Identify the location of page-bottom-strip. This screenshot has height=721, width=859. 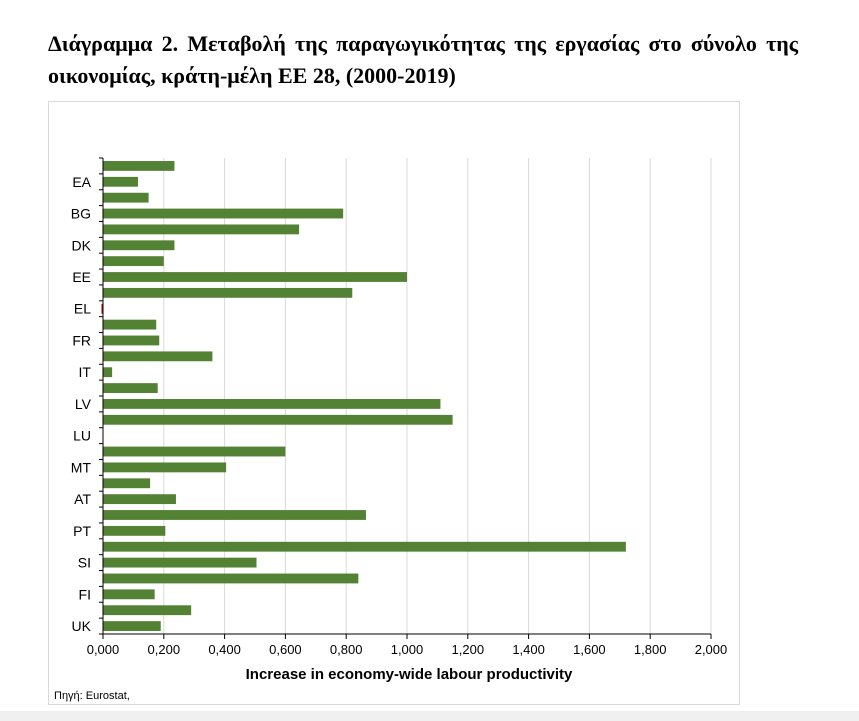
(429, 716).